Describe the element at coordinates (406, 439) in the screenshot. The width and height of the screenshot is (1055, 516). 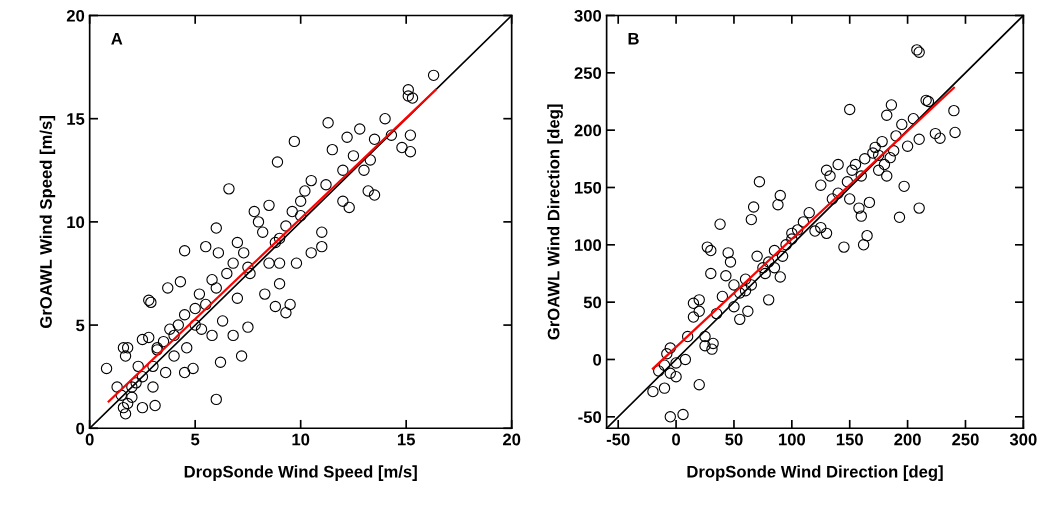
I see `x-tick-label: 15` at that location.